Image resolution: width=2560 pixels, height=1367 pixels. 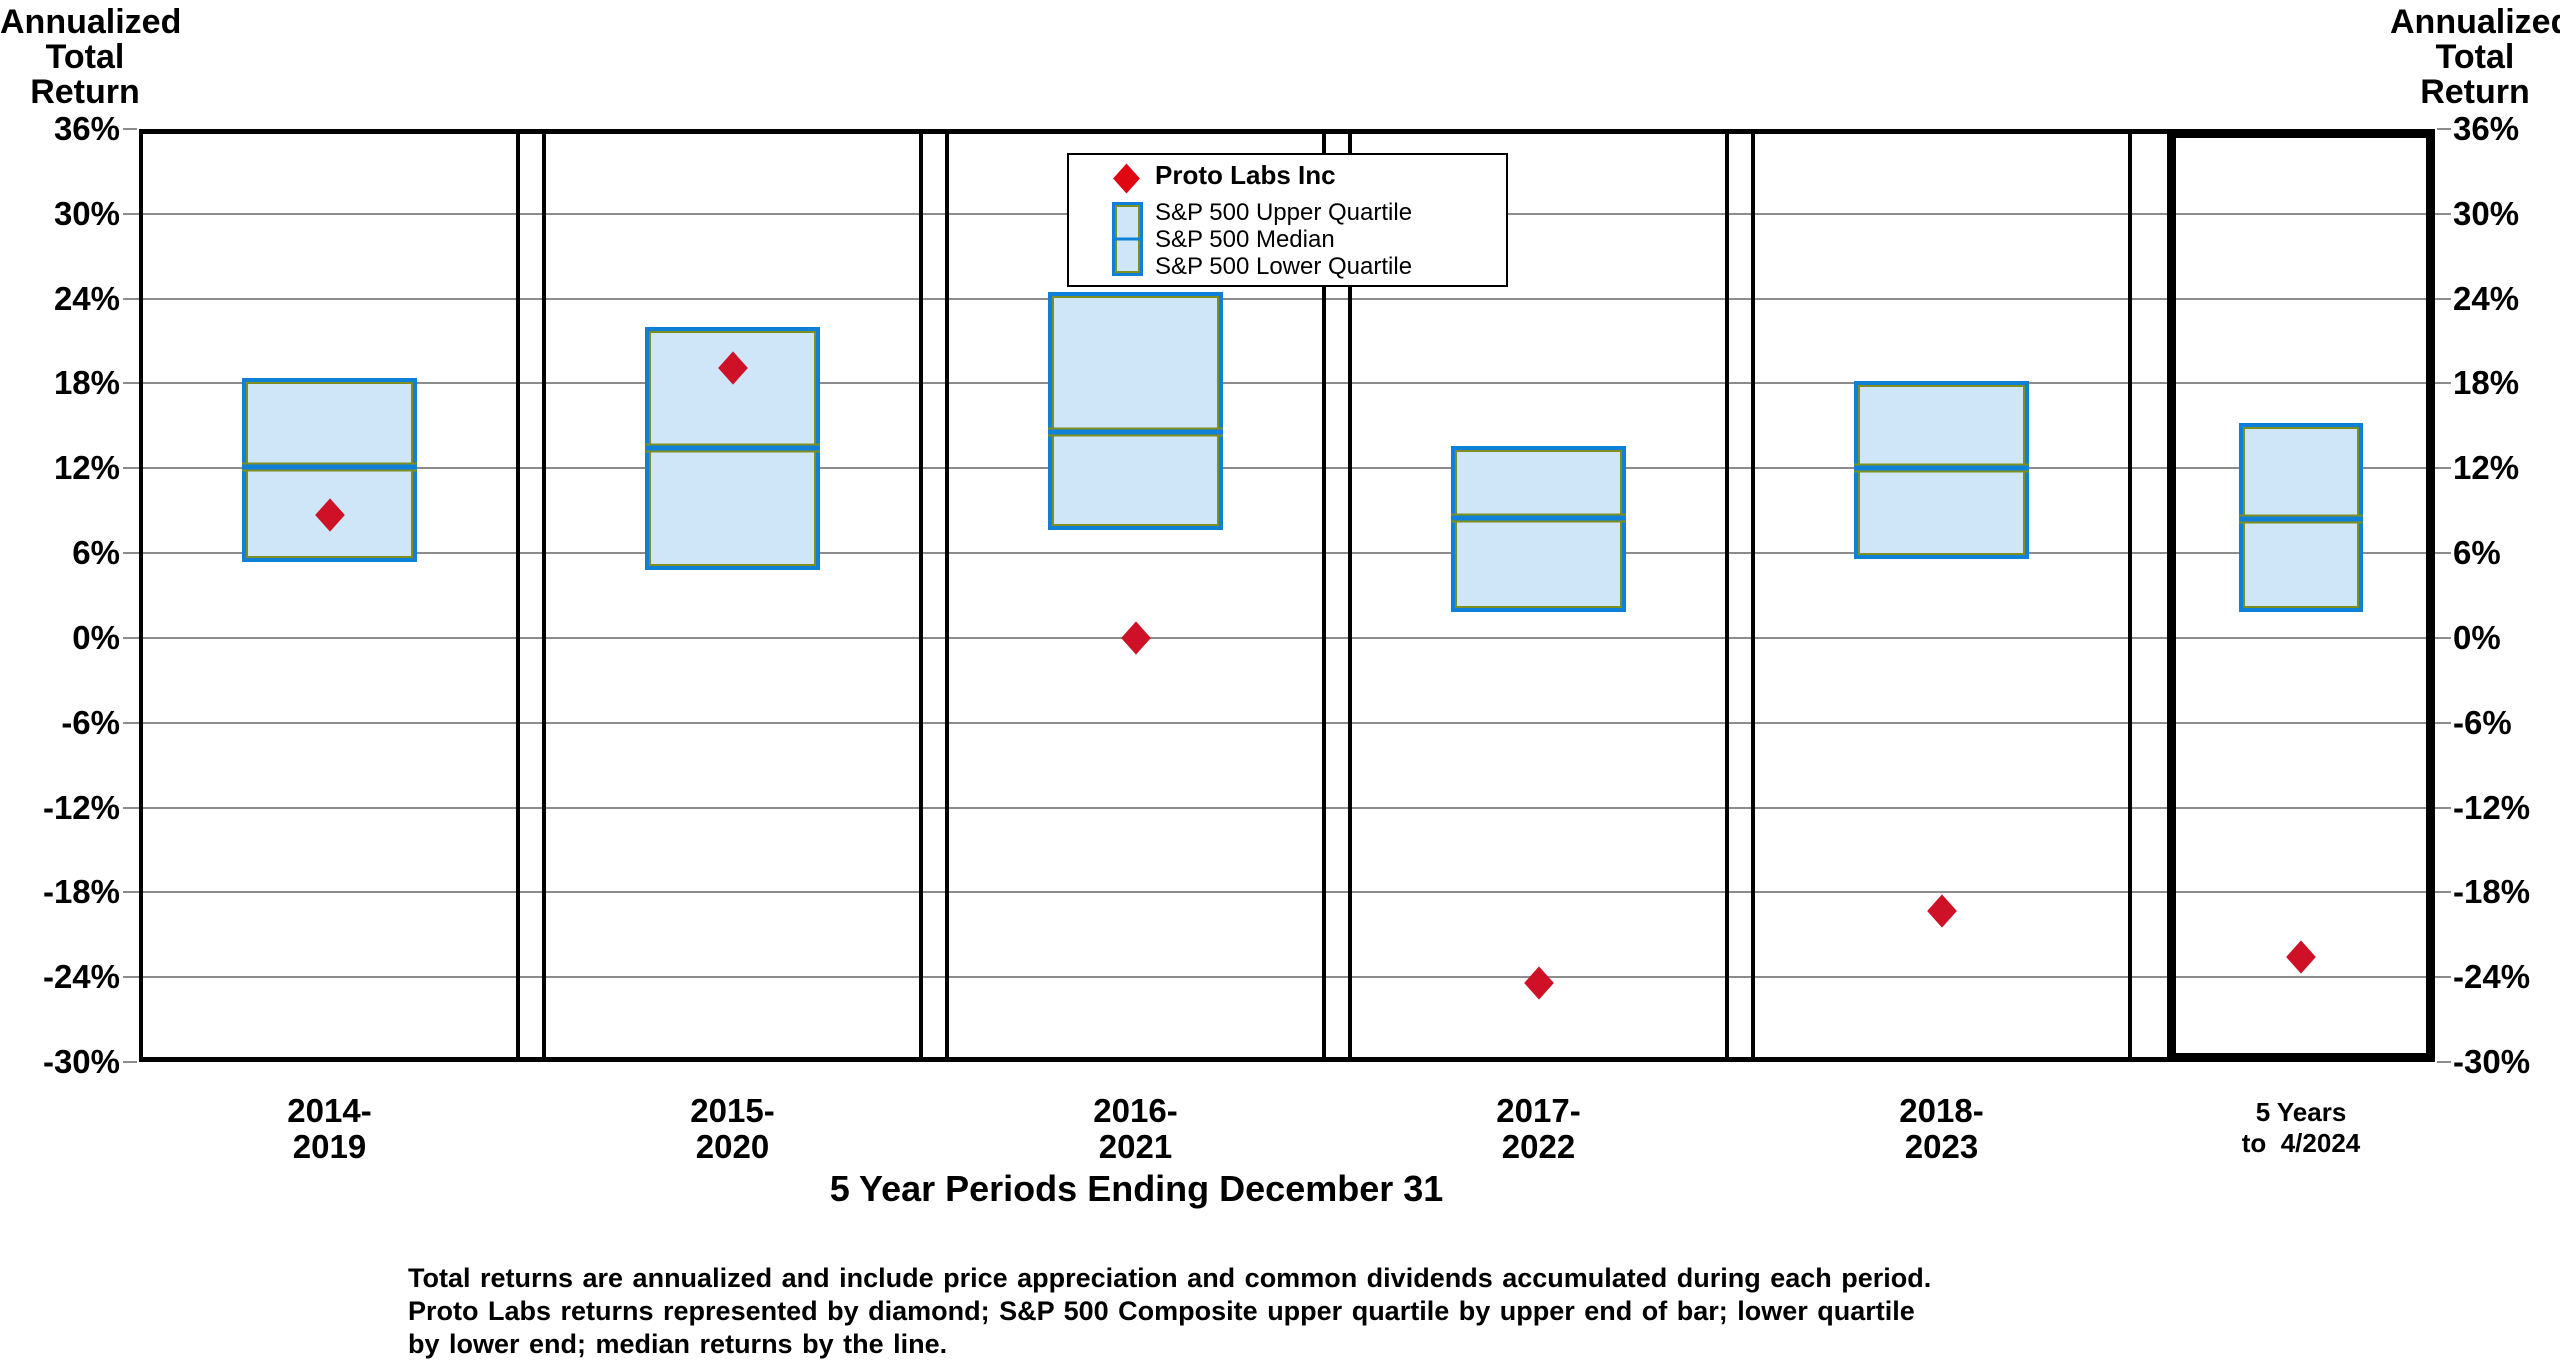 What do you see at coordinates (732, 1146) in the screenshot?
I see `x-category-label-line: 2020` at bounding box center [732, 1146].